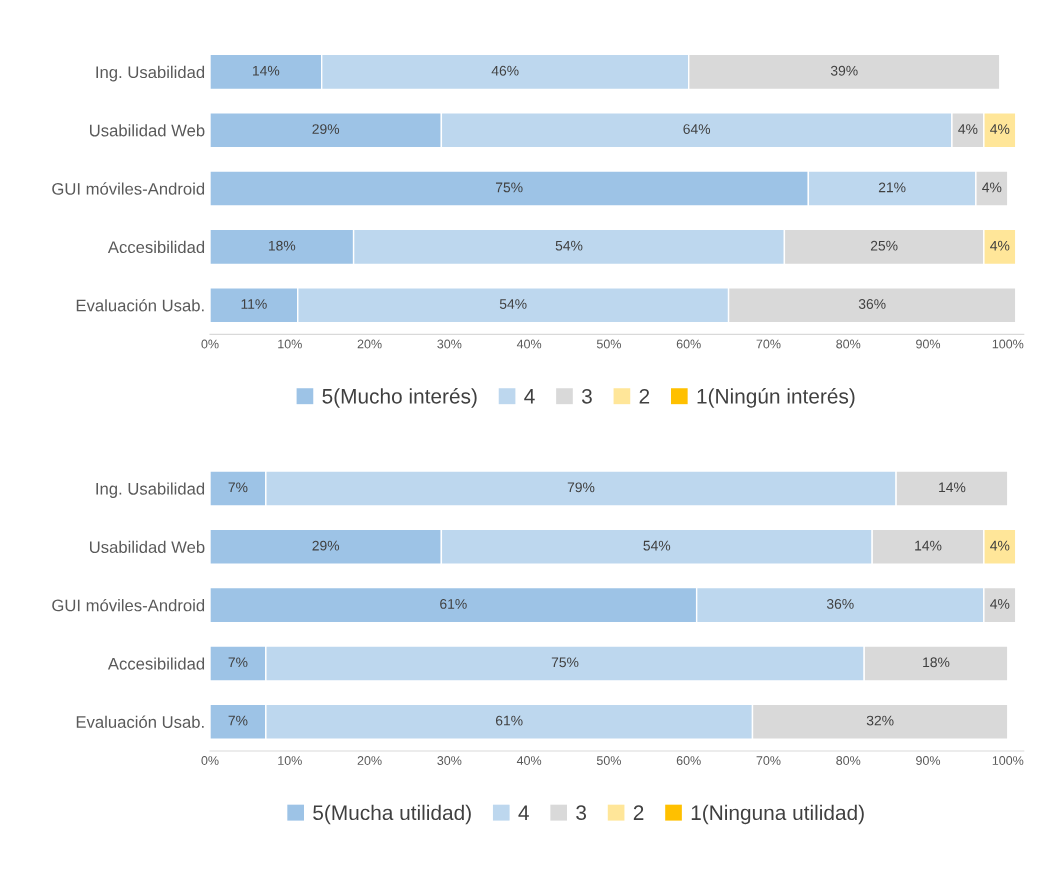 This screenshot has height=877, width=1050. What do you see at coordinates (884, 245) in the screenshot?
I see `data-label: 25%` at bounding box center [884, 245].